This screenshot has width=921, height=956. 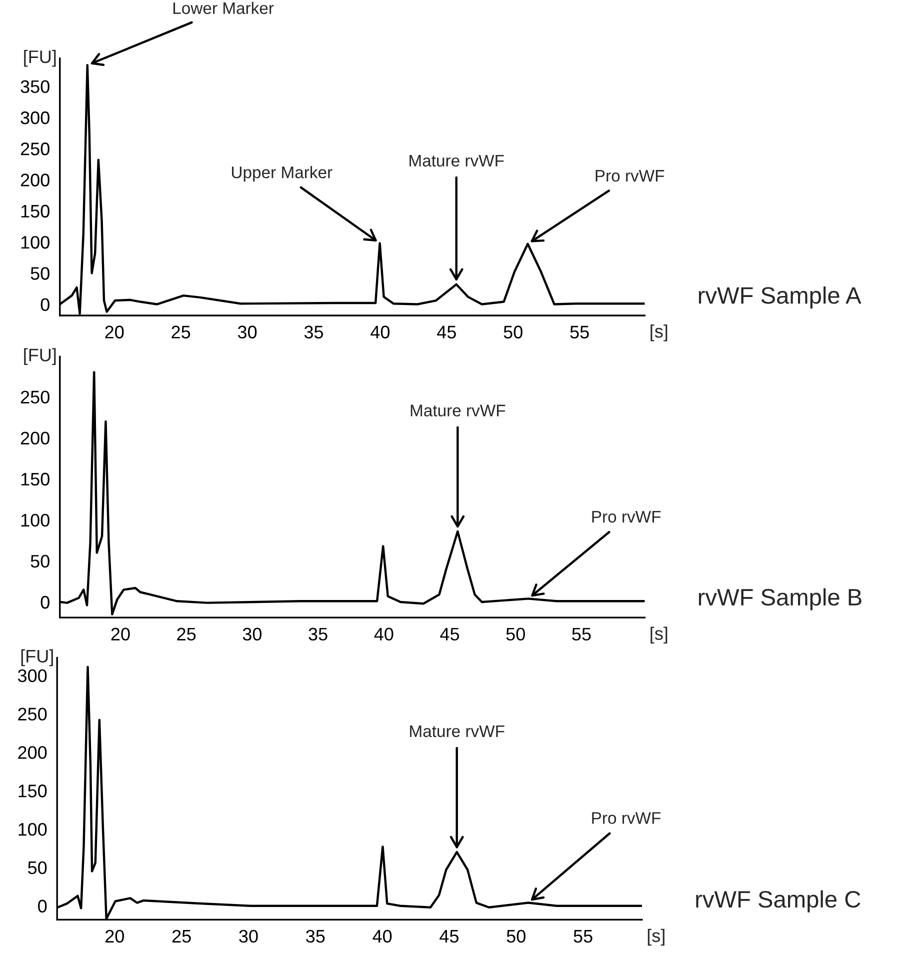 What do you see at coordinates (780, 297) in the screenshot?
I see `text: rvWF Sample A` at bounding box center [780, 297].